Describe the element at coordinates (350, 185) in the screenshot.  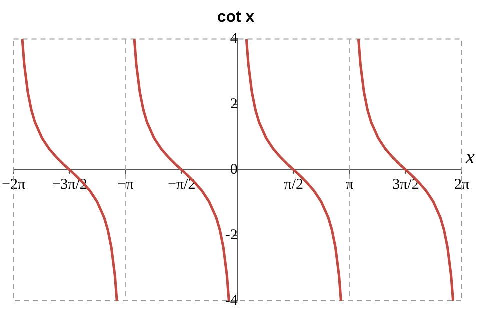
I see `x-tick-label: π` at that location.